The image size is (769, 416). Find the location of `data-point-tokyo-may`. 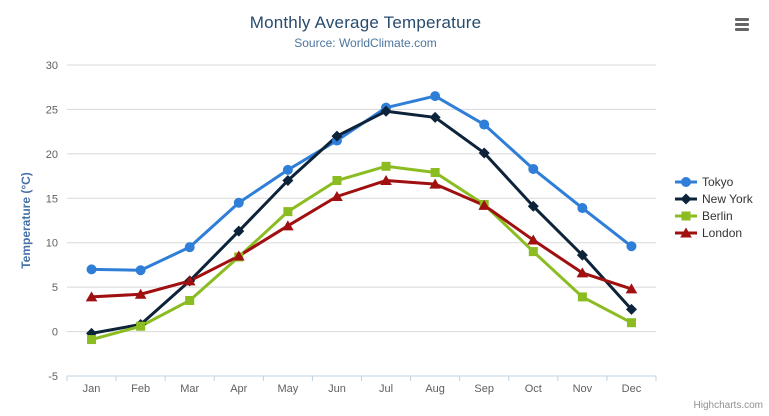

data-point-tokyo-may is located at coordinates (287, 169).